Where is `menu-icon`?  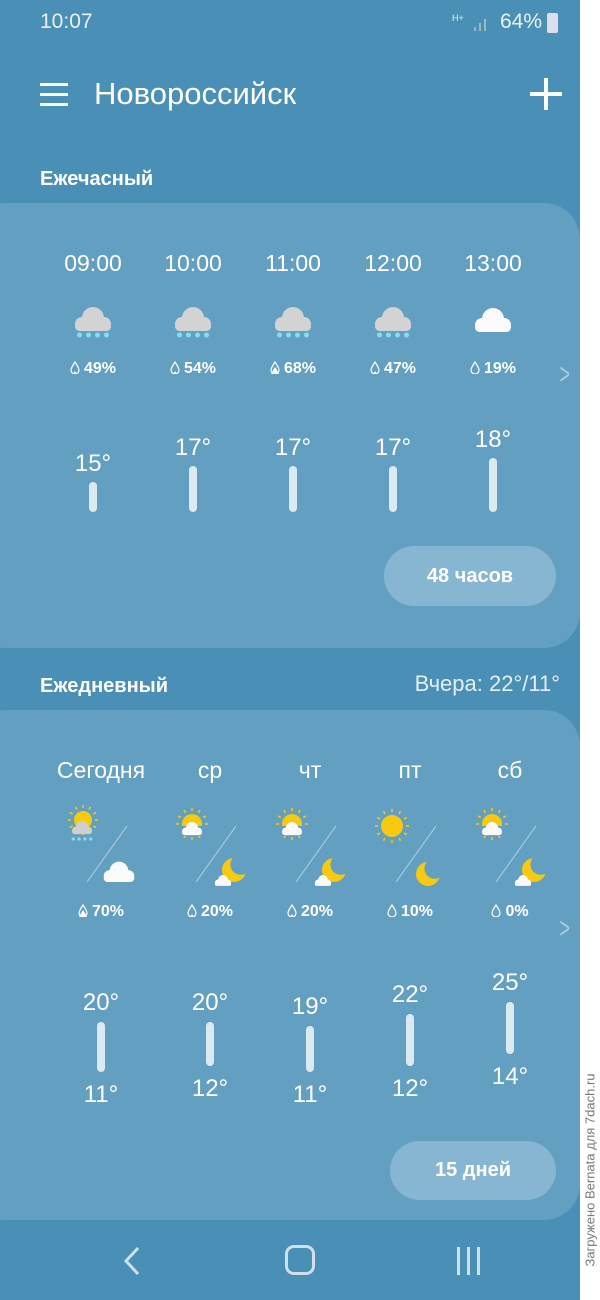
menu-icon is located at coordinates (54, 93).